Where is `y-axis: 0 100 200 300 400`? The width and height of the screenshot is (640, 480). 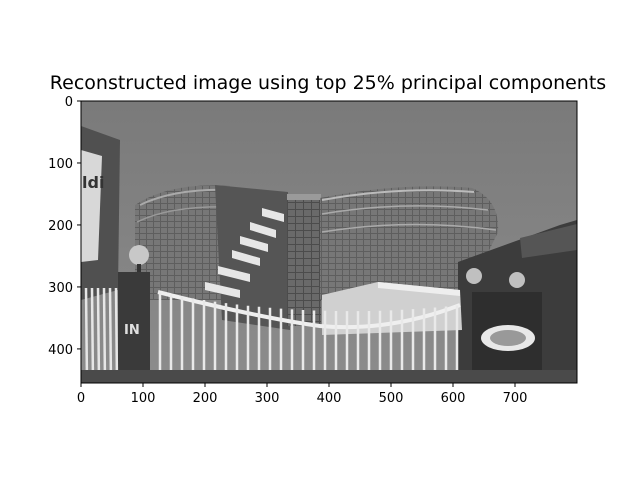
y-axis: 0 100 200 300 400 is located at coordinates (64, 226).